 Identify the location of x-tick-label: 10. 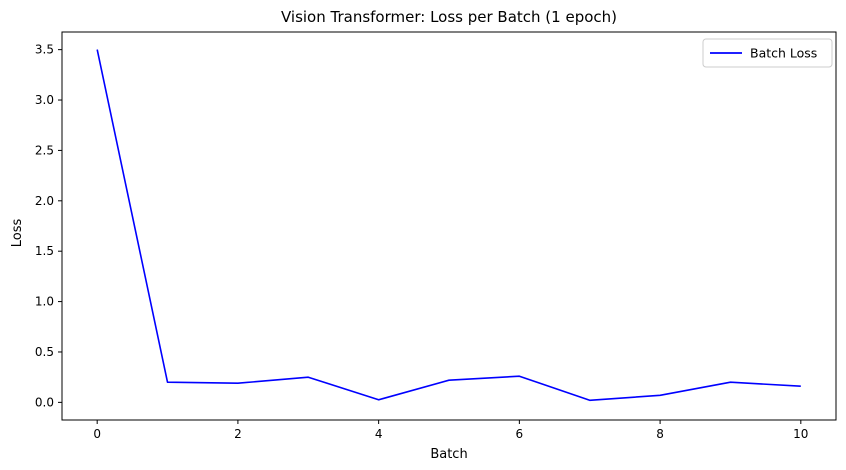
(800, 434).